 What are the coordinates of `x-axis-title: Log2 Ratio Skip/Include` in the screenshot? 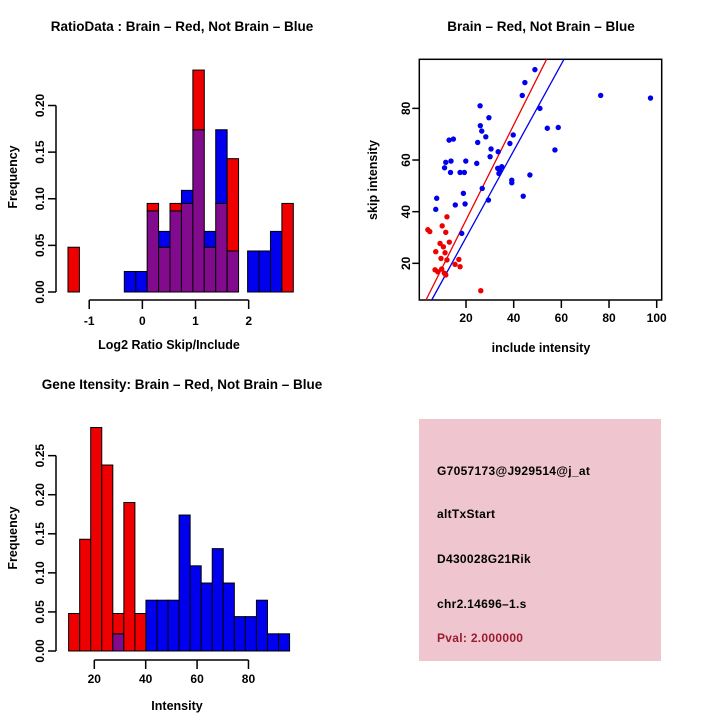 It's located at (169, 345).